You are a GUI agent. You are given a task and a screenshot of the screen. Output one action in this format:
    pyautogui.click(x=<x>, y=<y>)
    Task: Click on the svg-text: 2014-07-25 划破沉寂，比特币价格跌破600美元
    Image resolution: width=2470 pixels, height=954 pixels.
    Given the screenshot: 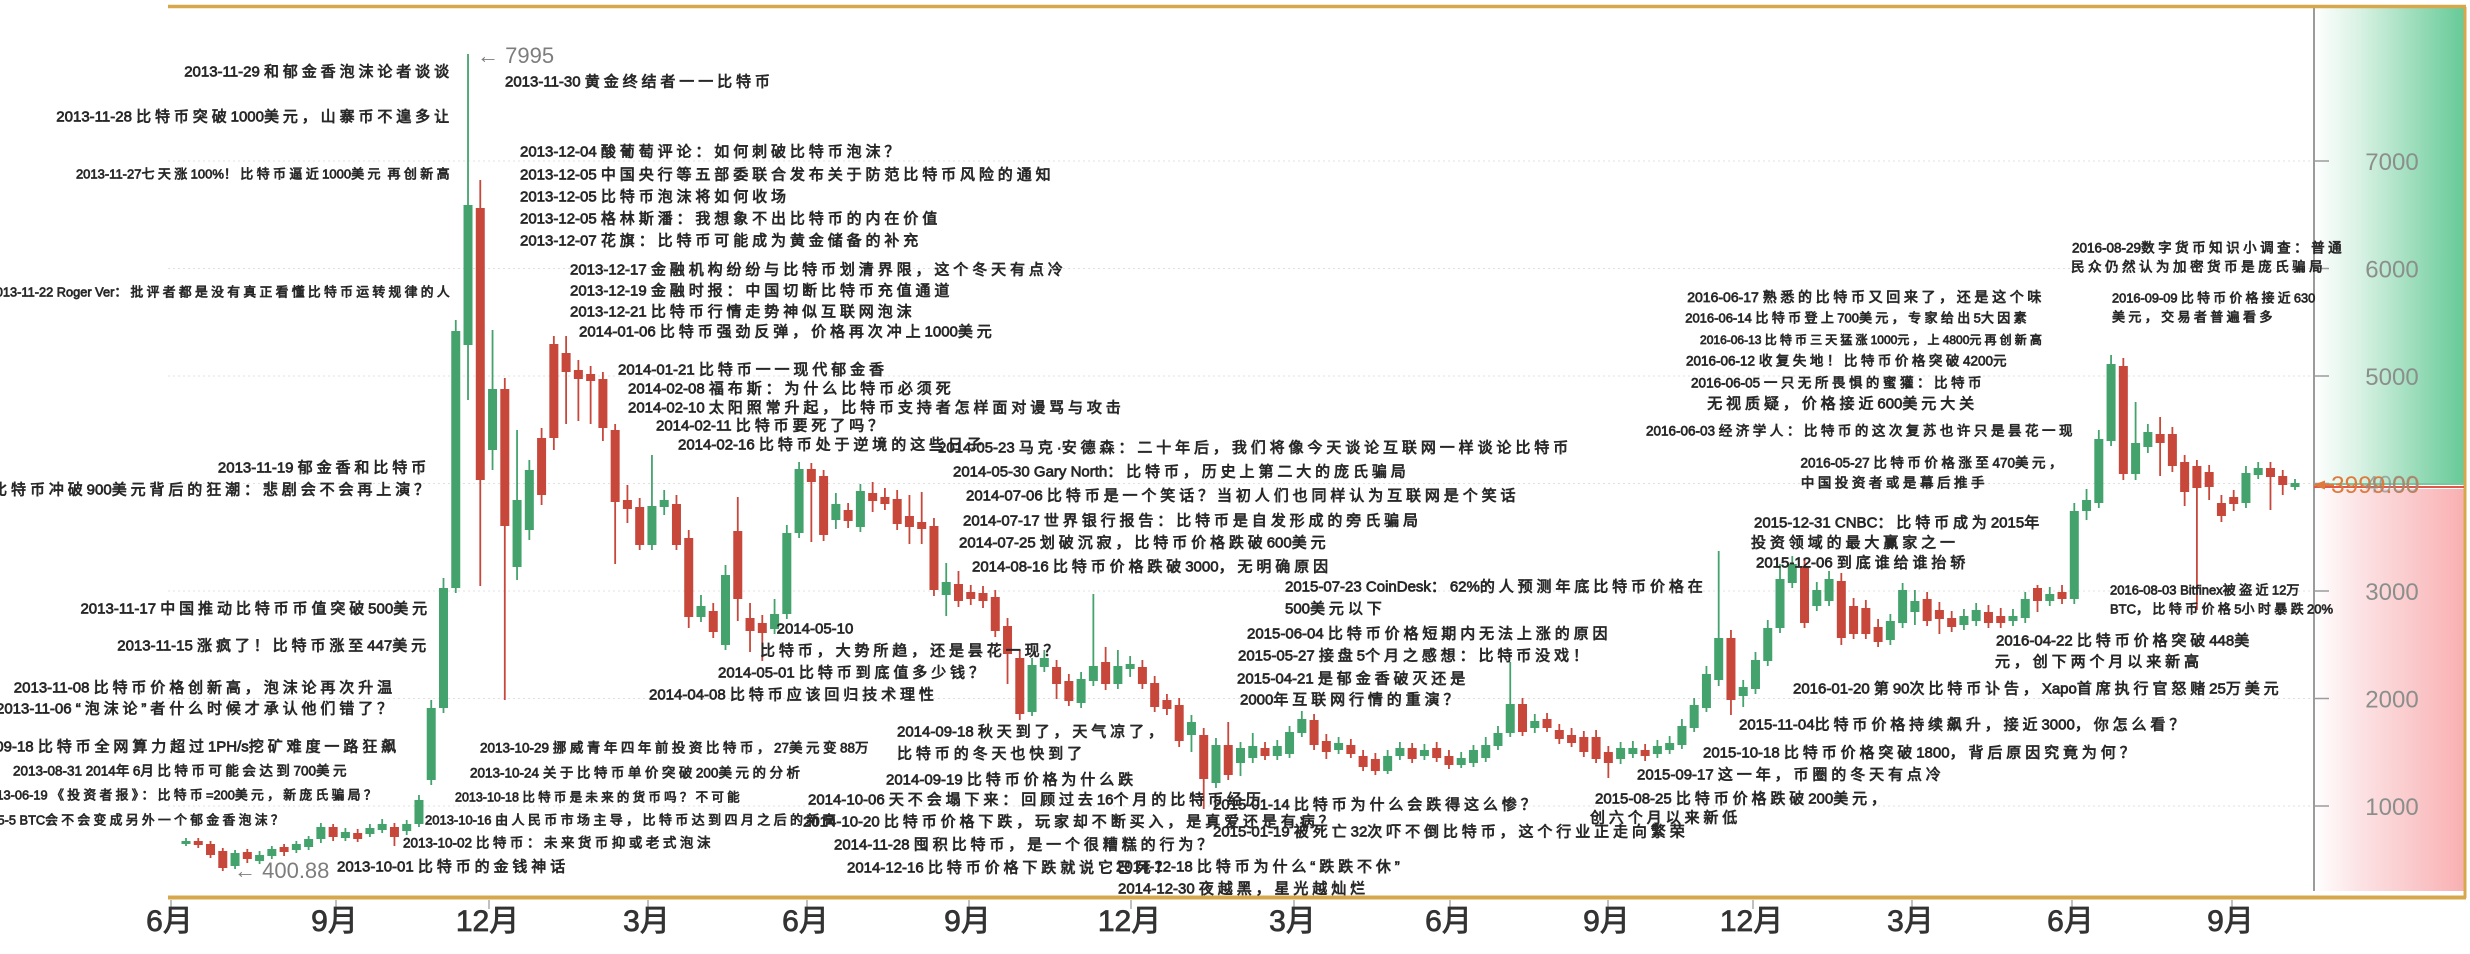 What is the action you would take?
    pyautogui.click(x=1144, y=542)
    